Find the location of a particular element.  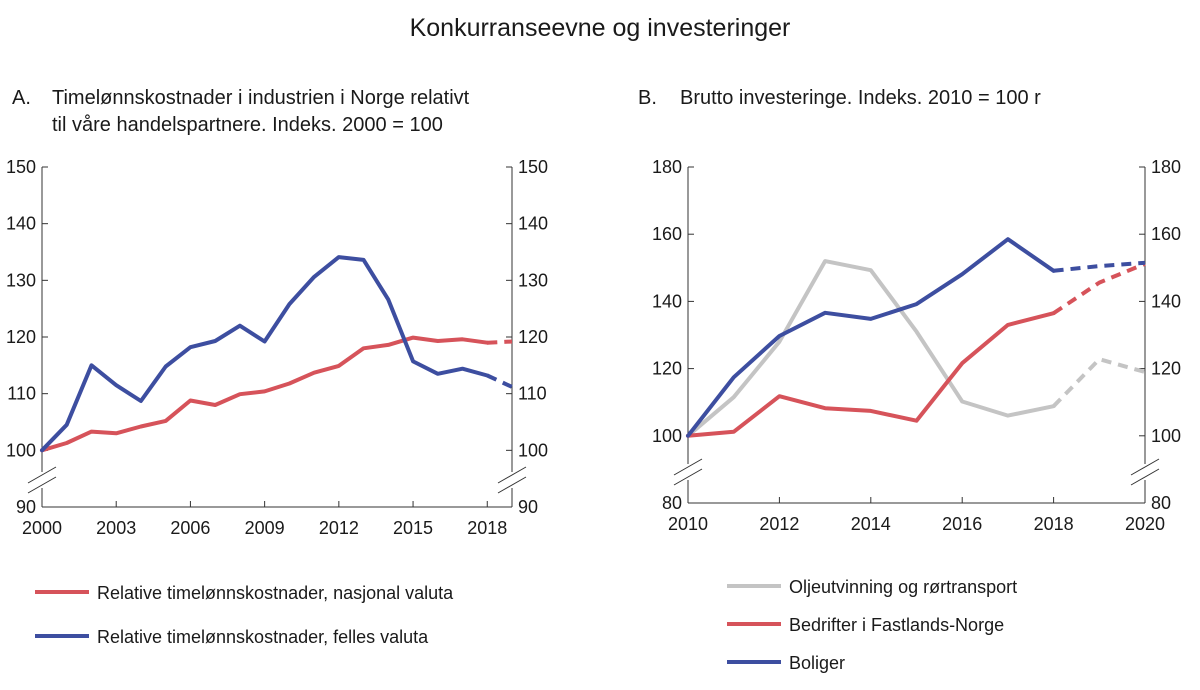

panel-label: A. is located at coordinates (21, 98).